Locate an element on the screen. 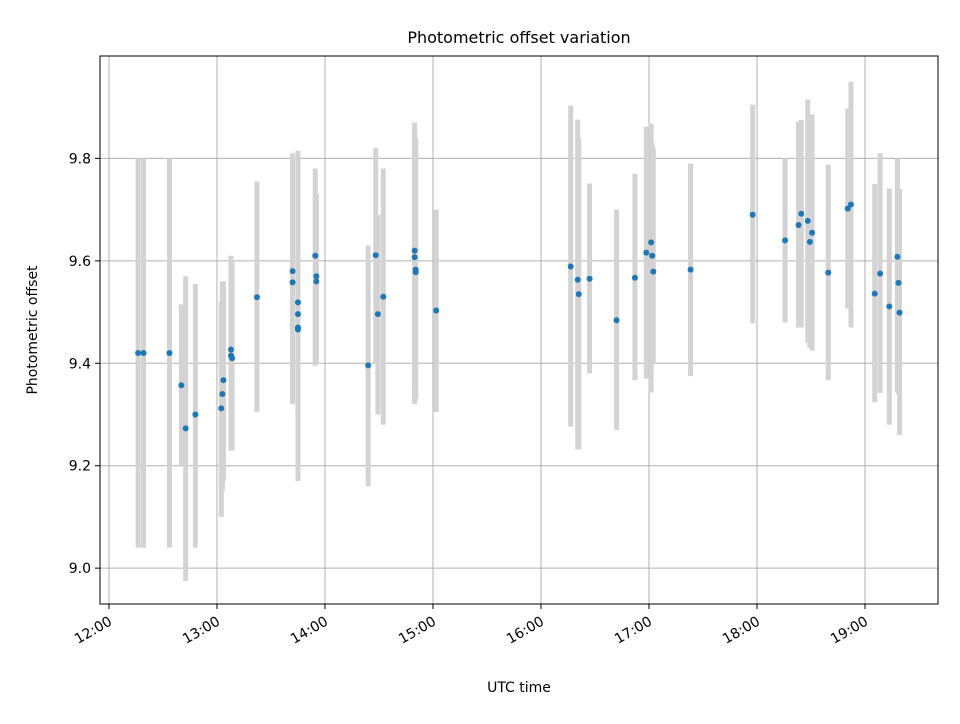  y-tick-label: 9.8 is located at coordinates (80, 159).